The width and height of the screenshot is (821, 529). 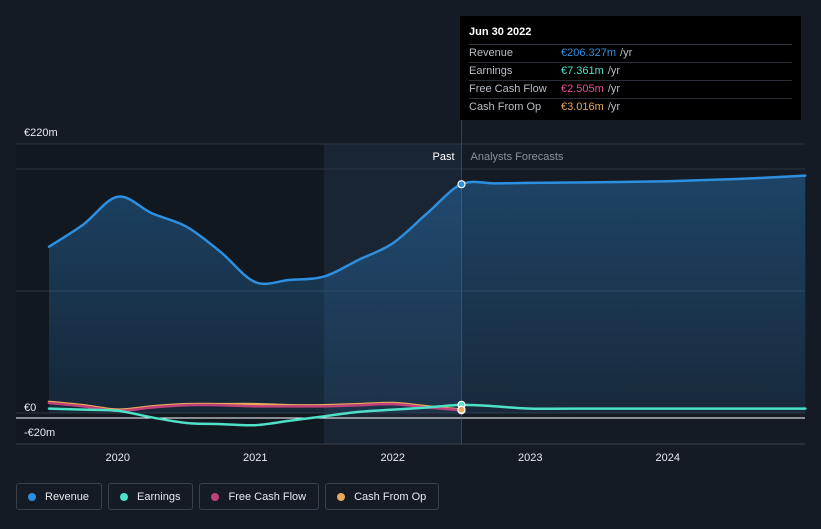 I want to click on free-cash-flow-dot-icon, so click(x=215, y=496).